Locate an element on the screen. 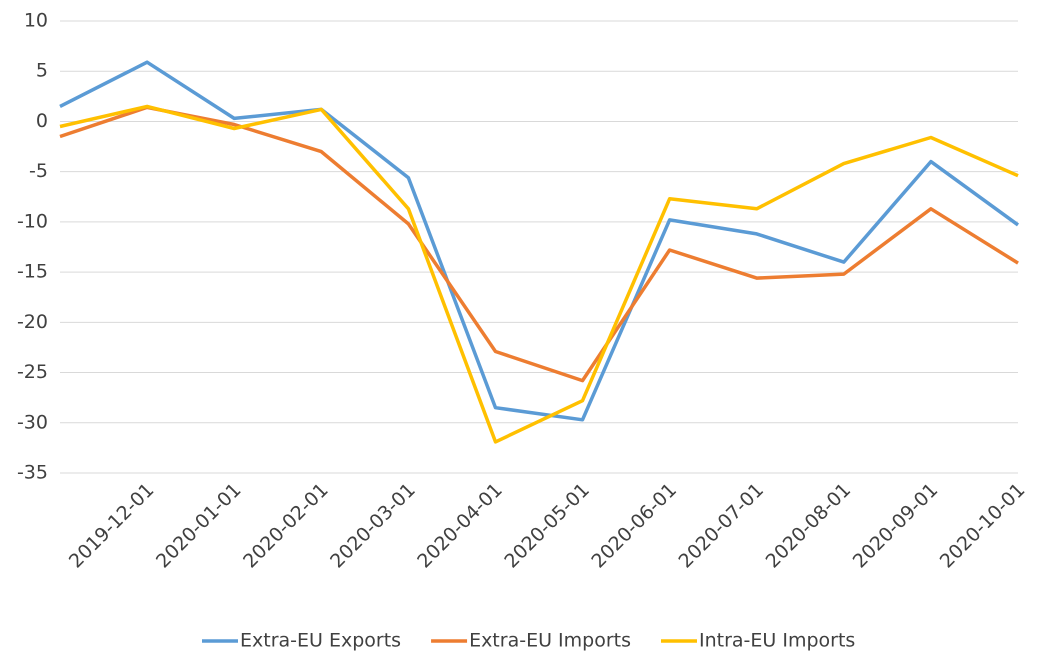 This screenshot has width=1045, height=661. x-tick-label: 2020-09-01 is located at coordinates (896, 526).